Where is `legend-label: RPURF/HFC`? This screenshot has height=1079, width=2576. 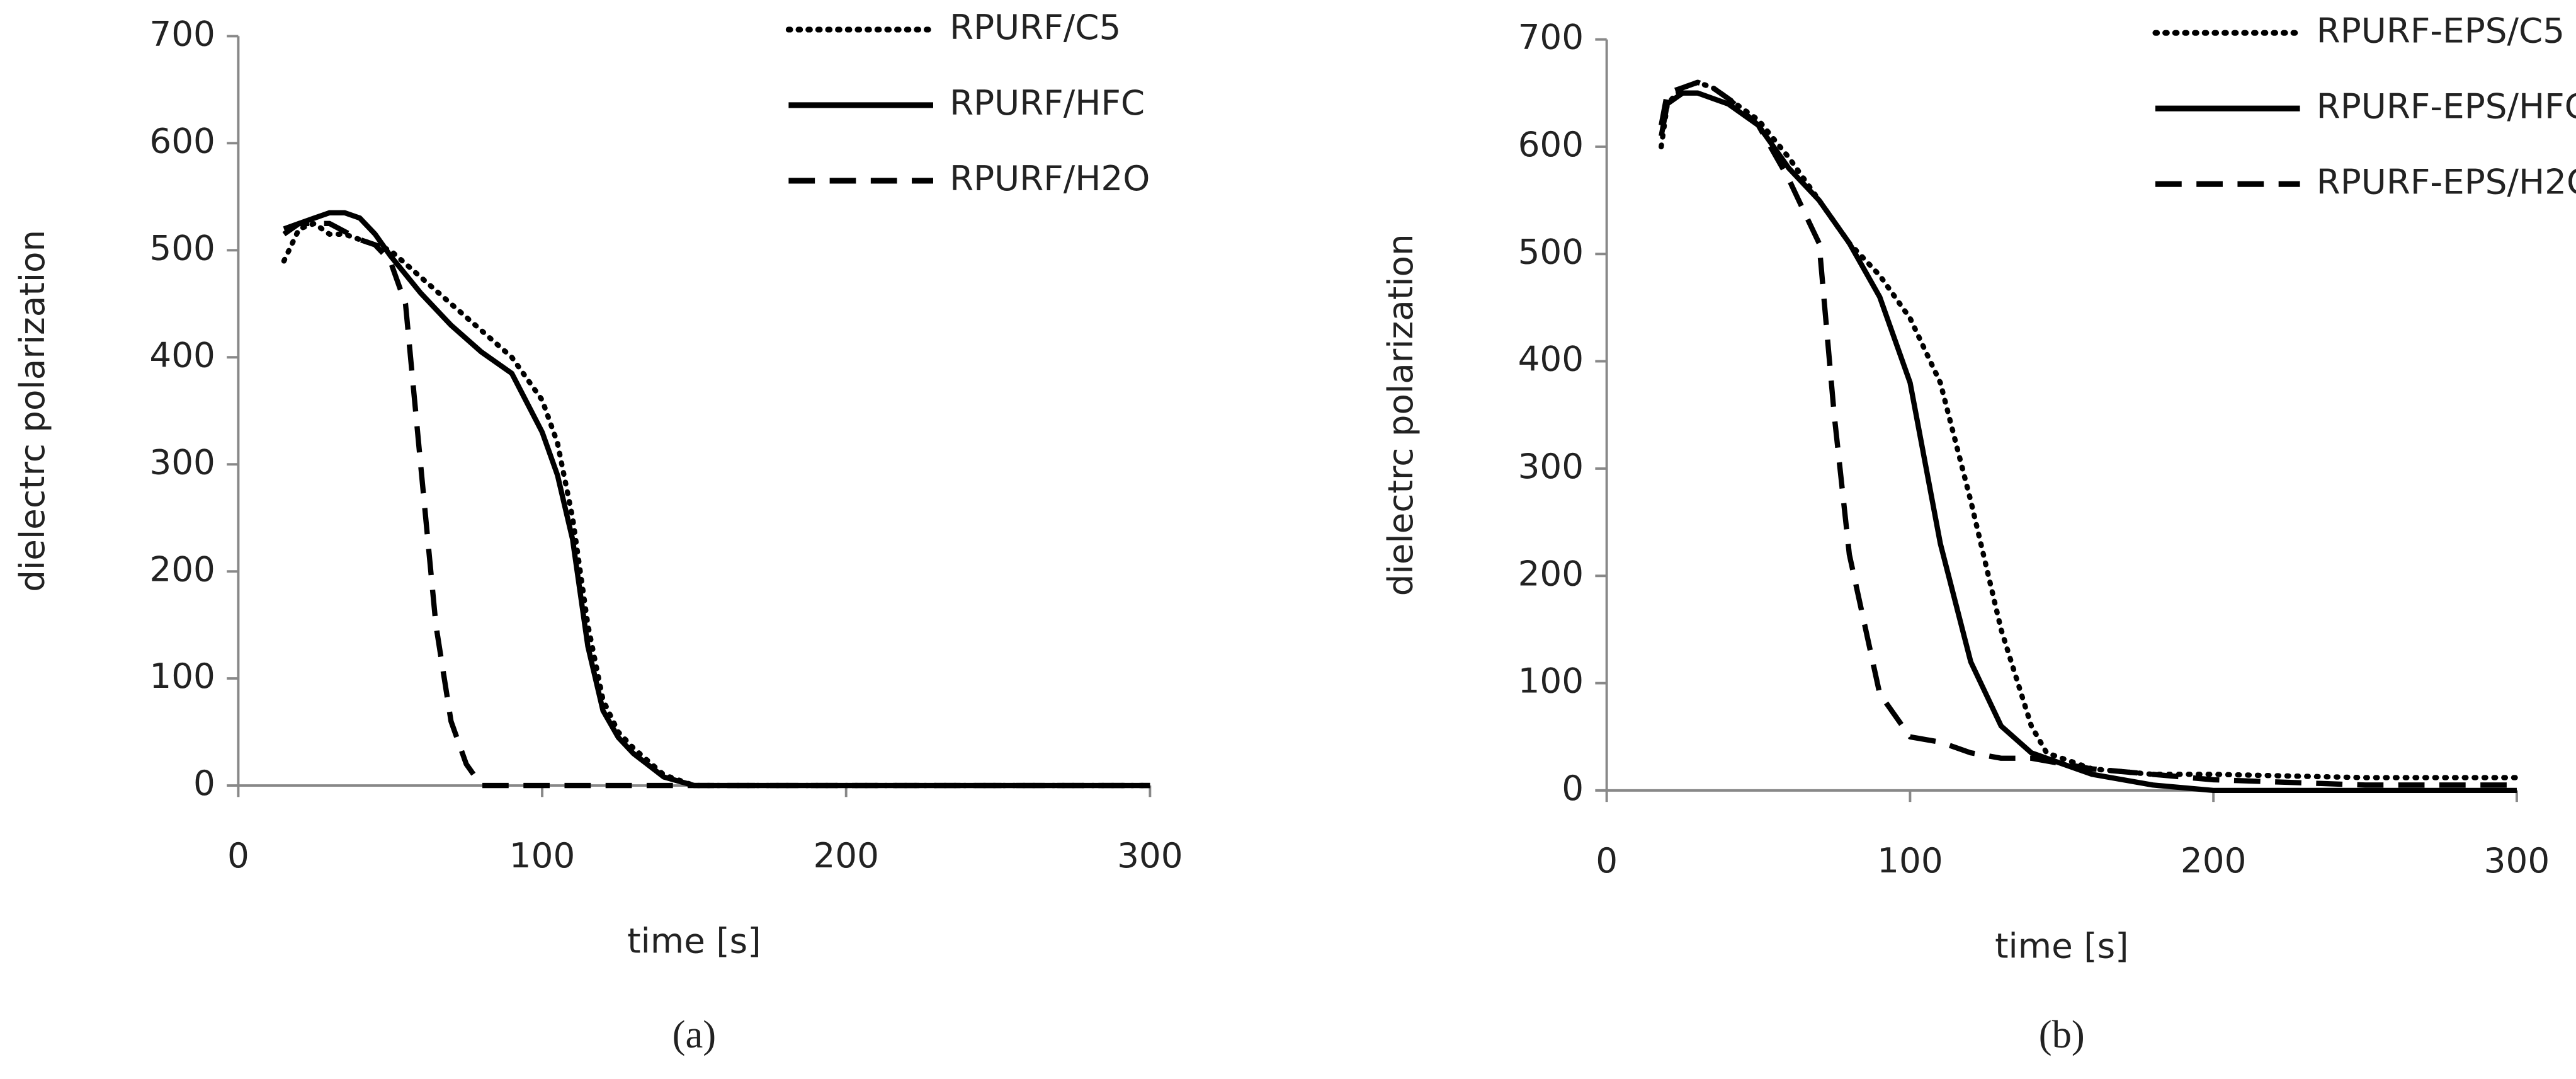
legend-label: RPURF/HFC is located at coordinates (1047, 103).